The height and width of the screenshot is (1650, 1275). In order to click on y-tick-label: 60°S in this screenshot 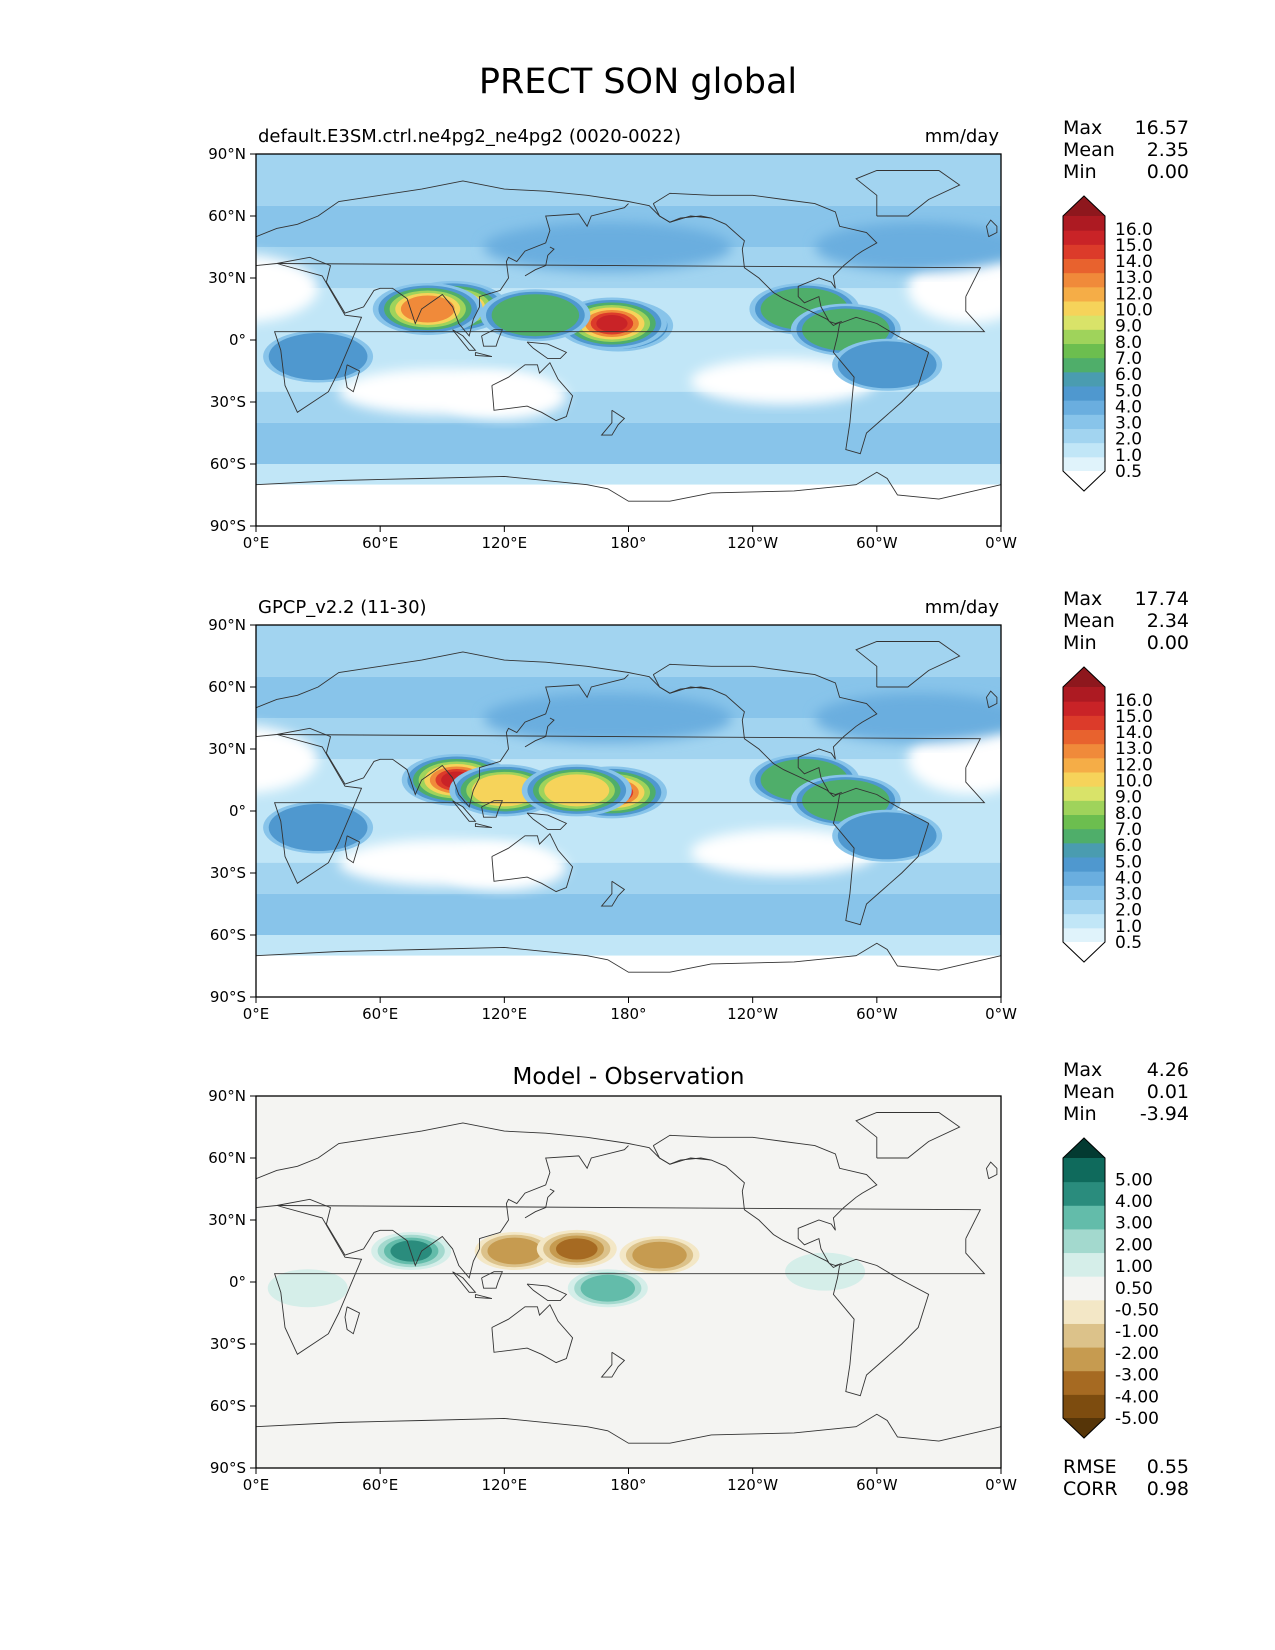, I will do `click(228, 464)`.